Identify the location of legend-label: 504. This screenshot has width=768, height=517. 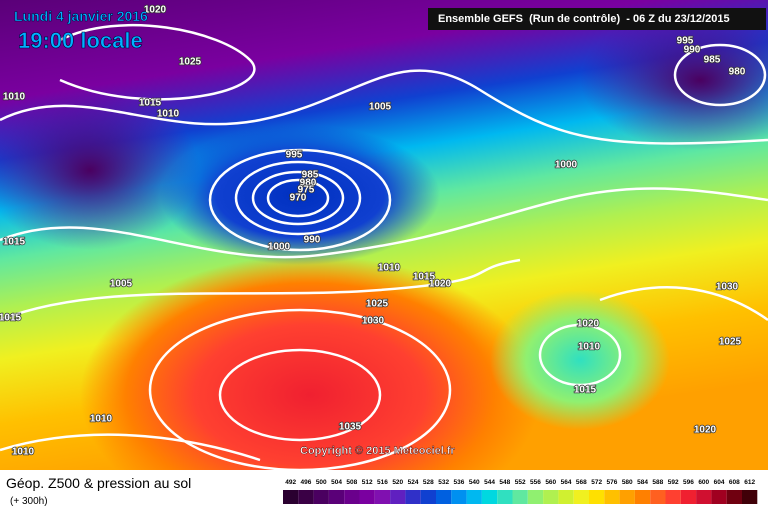
(336, 482).